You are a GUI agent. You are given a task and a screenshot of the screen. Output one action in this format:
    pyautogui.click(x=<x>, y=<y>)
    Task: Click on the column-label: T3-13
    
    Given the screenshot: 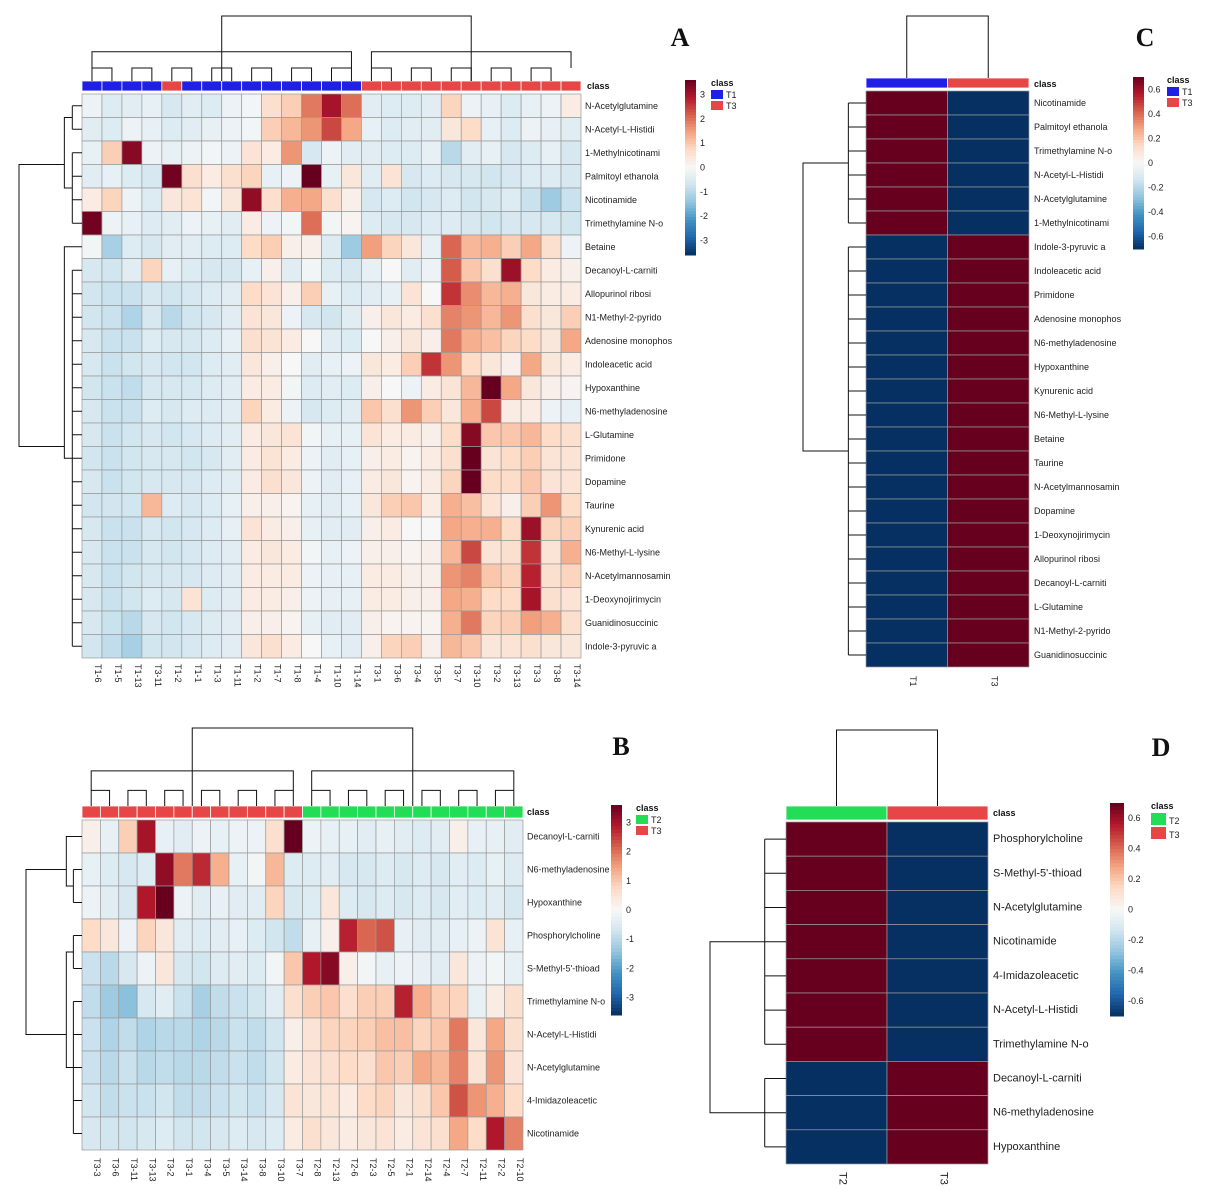 What is the action you would take?
    pyautogui.click(x=517, y=676)
    